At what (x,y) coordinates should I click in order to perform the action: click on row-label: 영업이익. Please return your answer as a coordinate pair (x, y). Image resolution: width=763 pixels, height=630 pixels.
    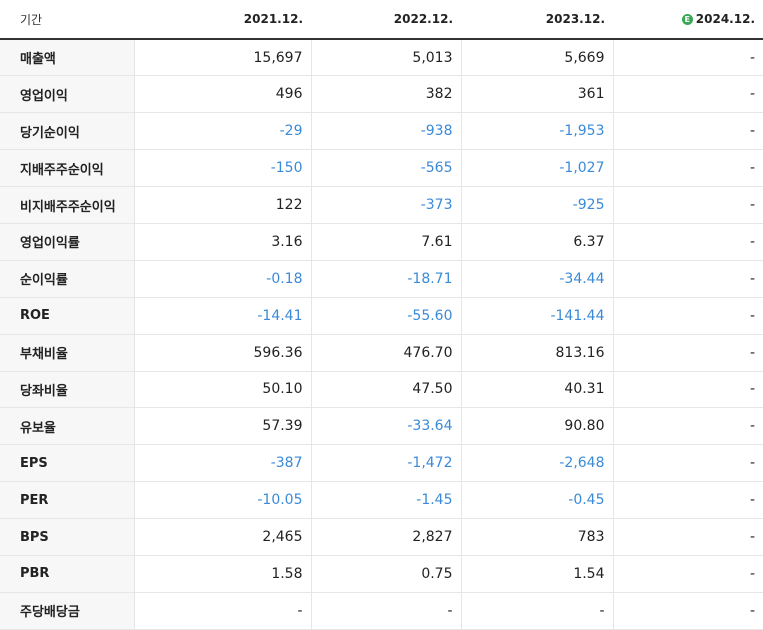
    Looking at the image, I should click on (67, 94).